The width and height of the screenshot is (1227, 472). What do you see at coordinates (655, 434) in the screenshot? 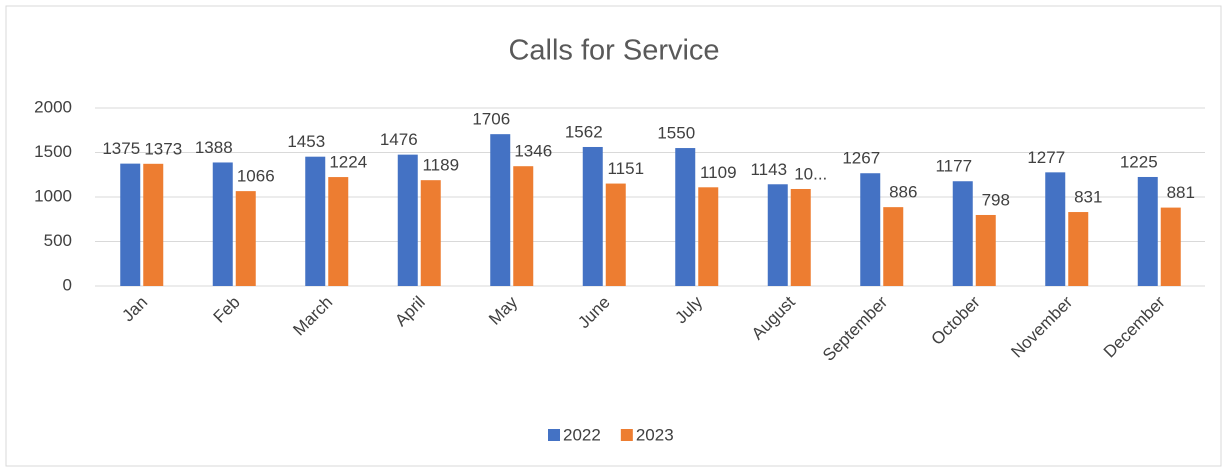
I see `legend-label: 2023` at bounding box center [655, 434].